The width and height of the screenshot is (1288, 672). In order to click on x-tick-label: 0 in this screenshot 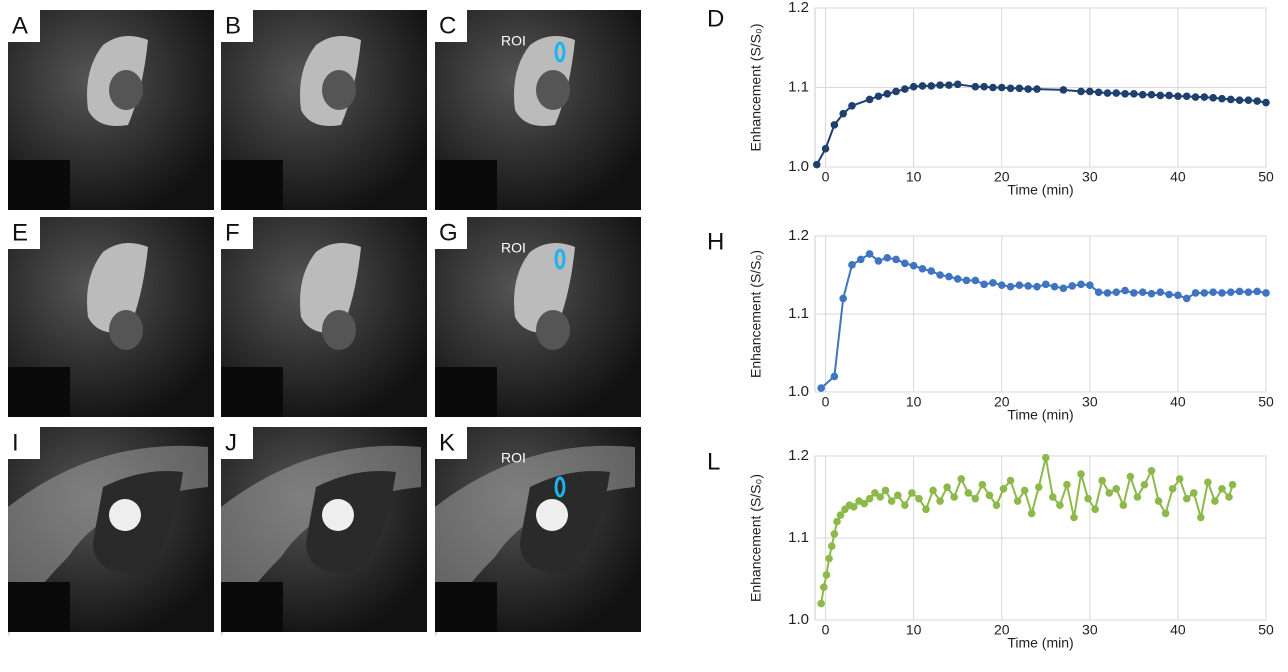, I will do `click(826, 402)`.